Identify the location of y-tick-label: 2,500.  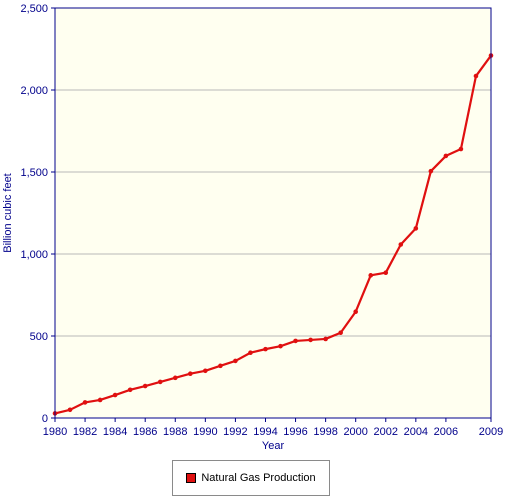
(34, 9).